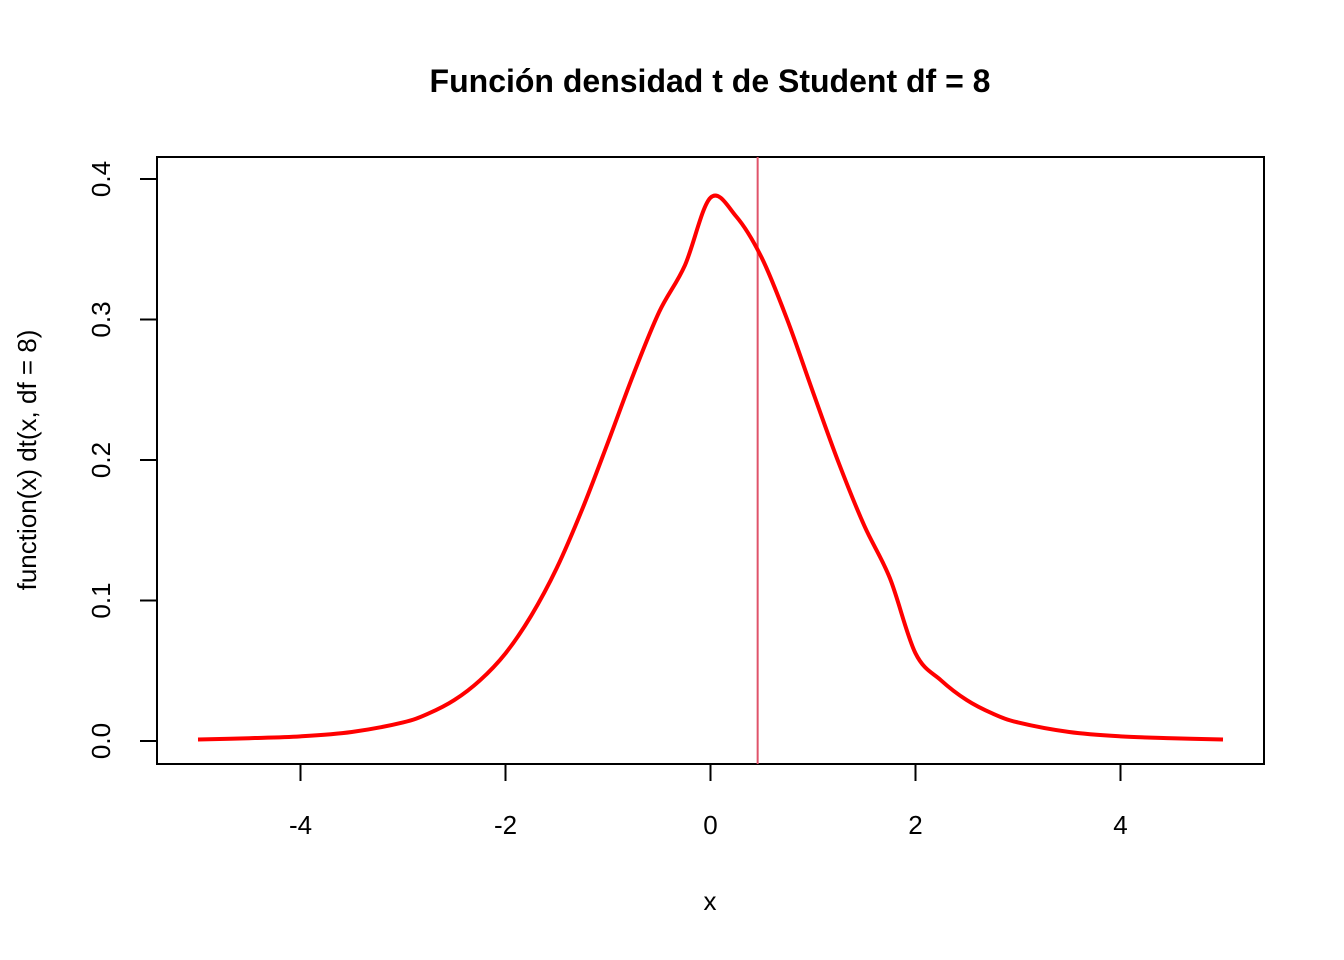 The image size is (1344, 960). What do you see at coordinates (101, 460) in the screenshot?
I see `y-tick-label: 0.2` at bounding box center [101, 460].